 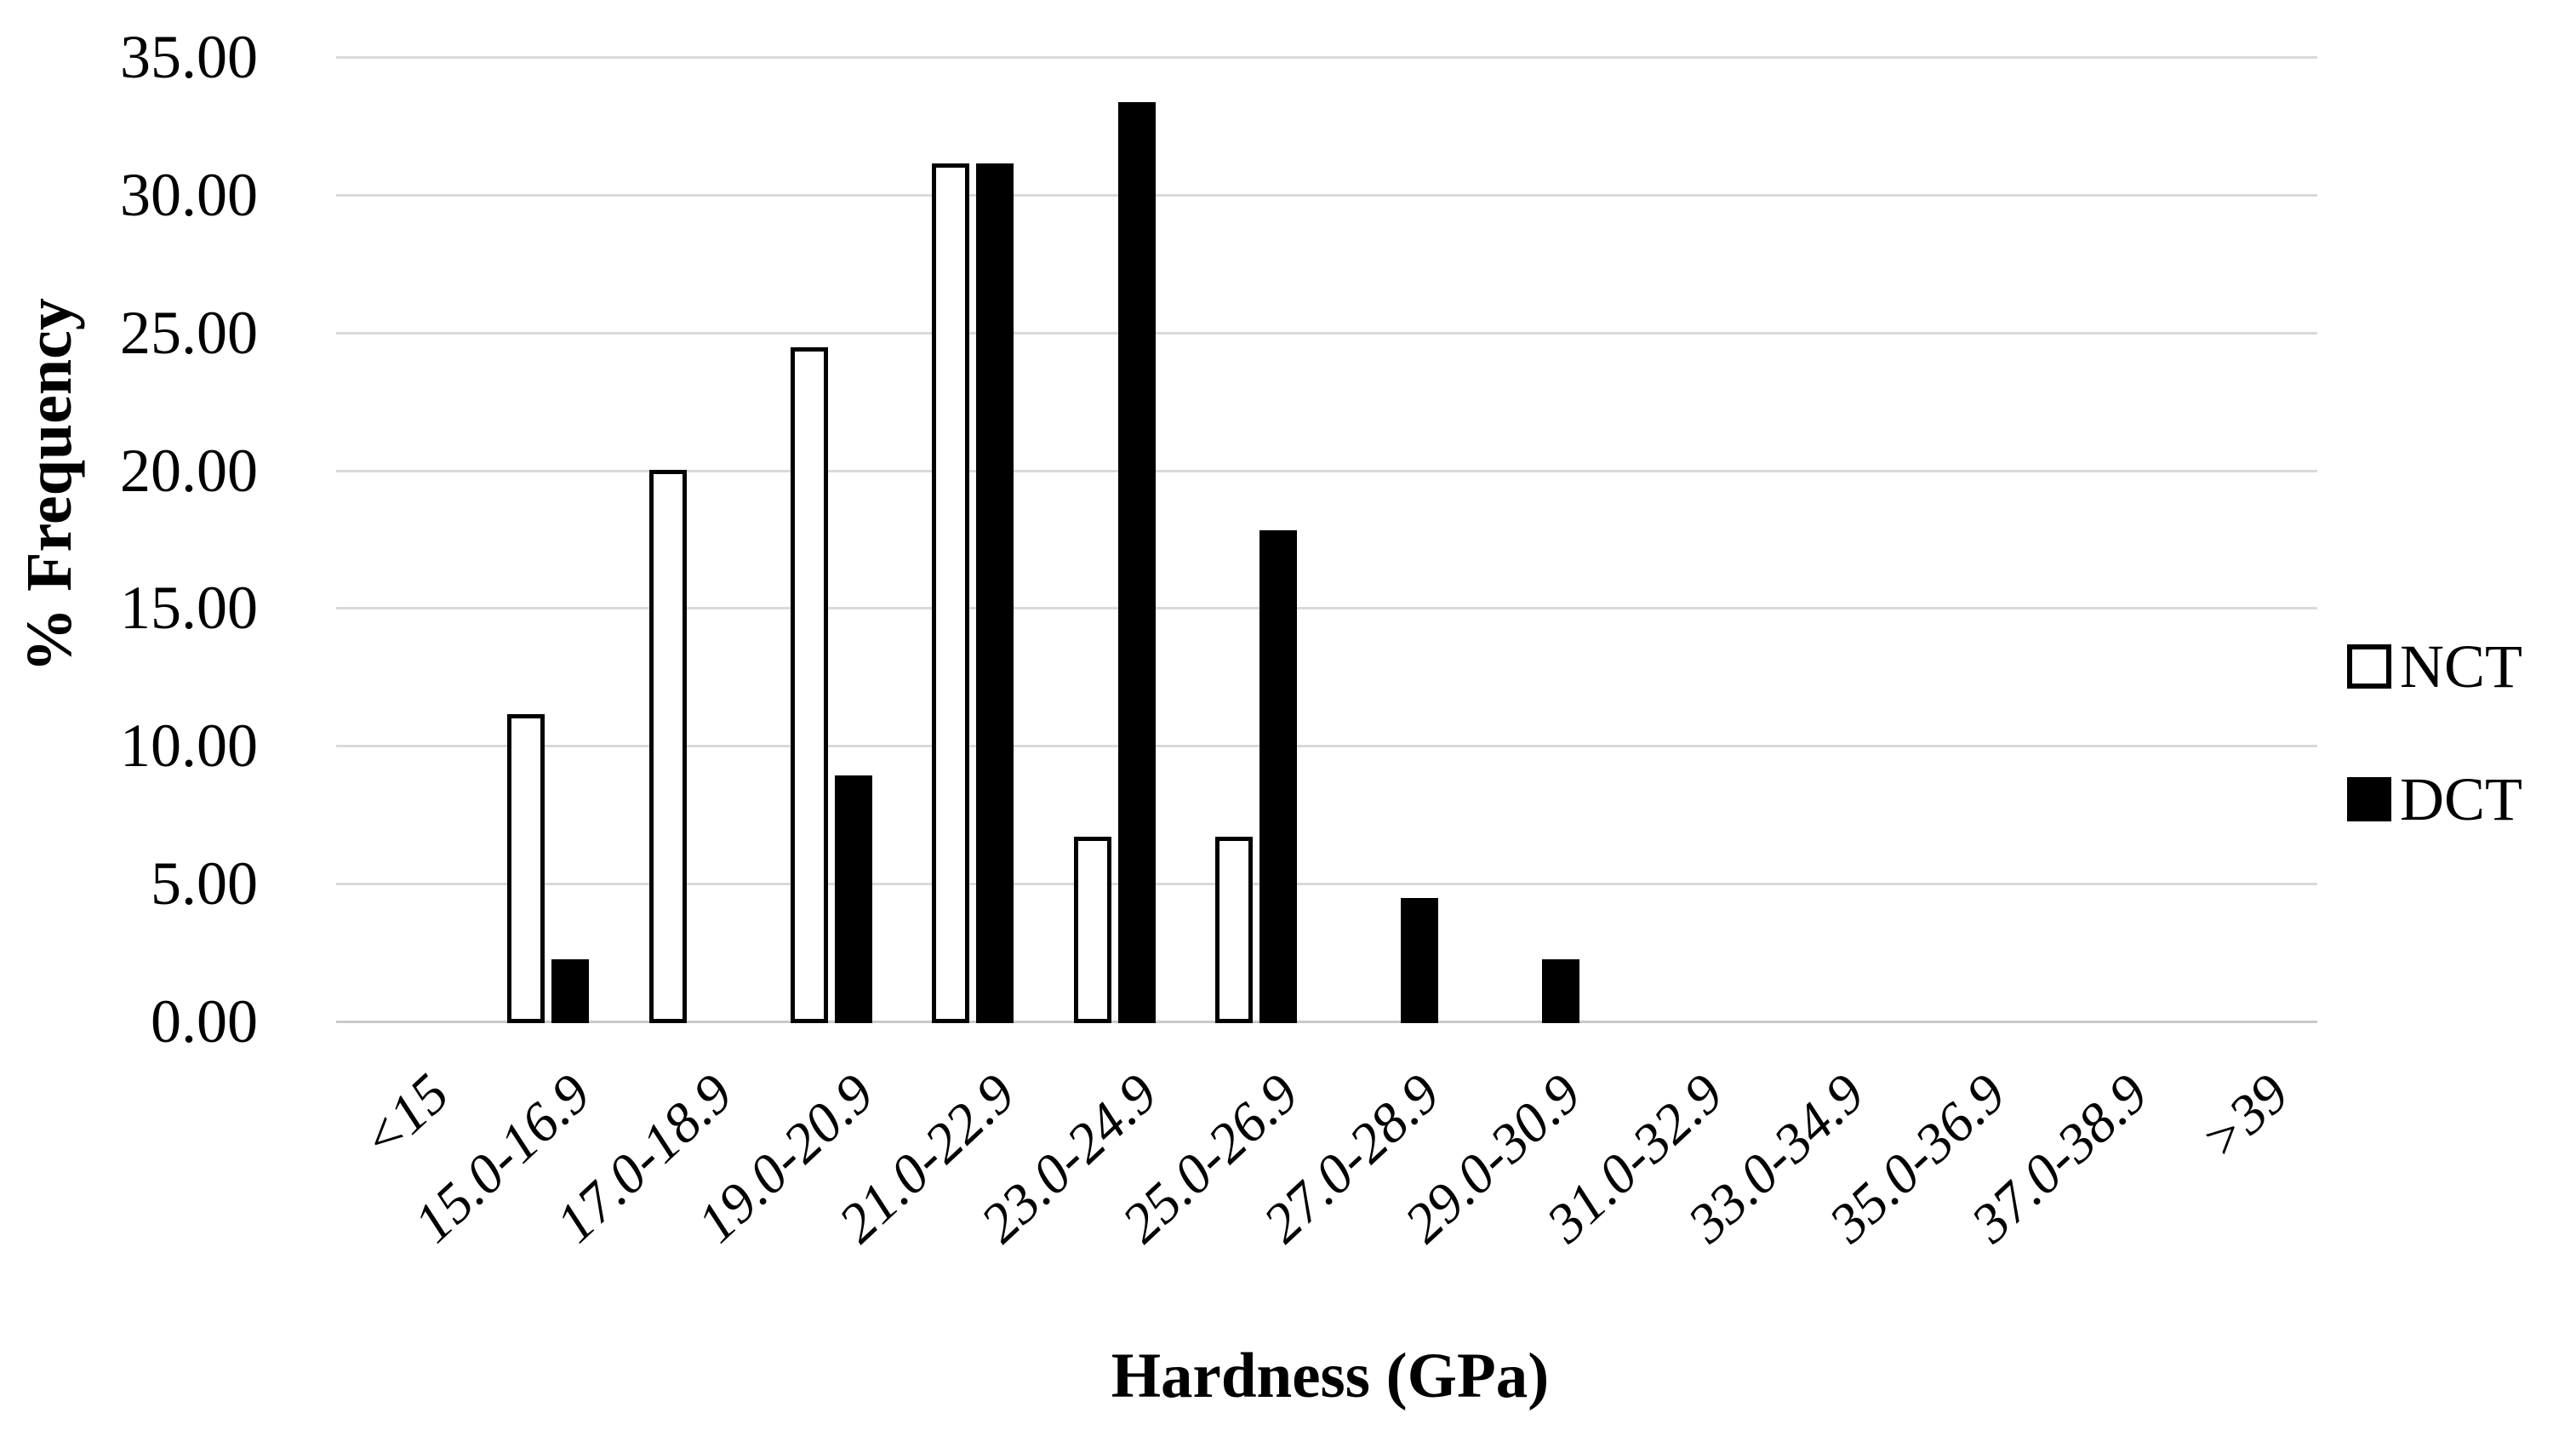 I want to click on nct-swatch-icon, so click(x=2369, y=666).